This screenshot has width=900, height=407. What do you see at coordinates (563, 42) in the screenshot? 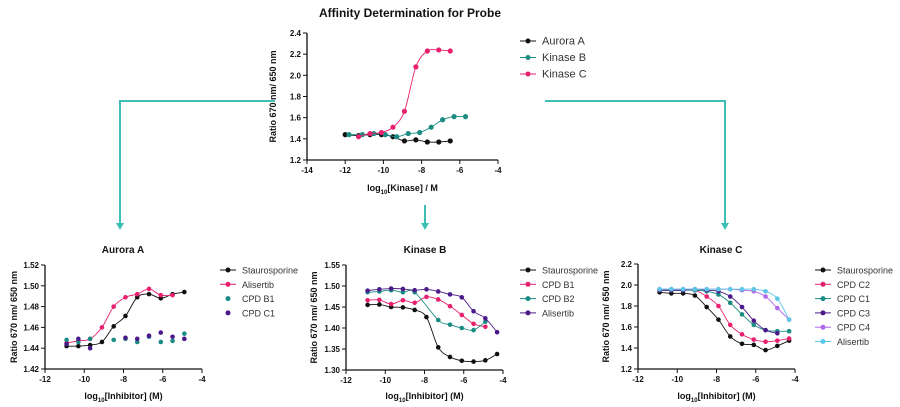
I see `legend-label: Aurora A` at bounding box center [563, 42].